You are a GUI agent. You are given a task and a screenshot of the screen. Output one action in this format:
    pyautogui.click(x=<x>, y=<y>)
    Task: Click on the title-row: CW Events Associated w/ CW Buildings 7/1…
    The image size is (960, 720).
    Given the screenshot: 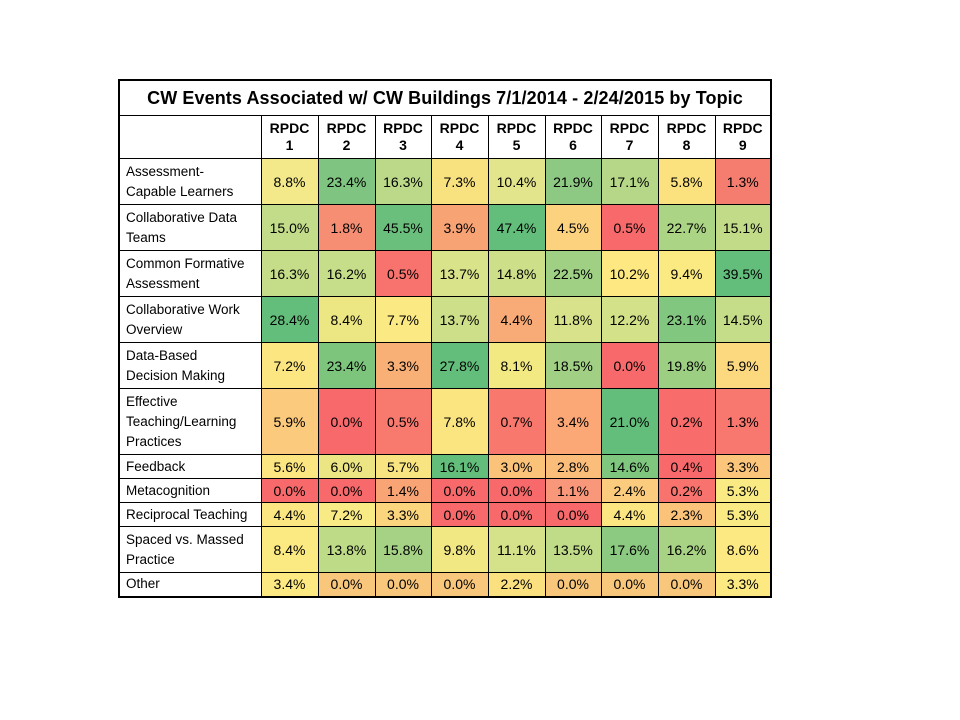 What is the action you would take?
    pyautogui.click(x=445, y=97)
    